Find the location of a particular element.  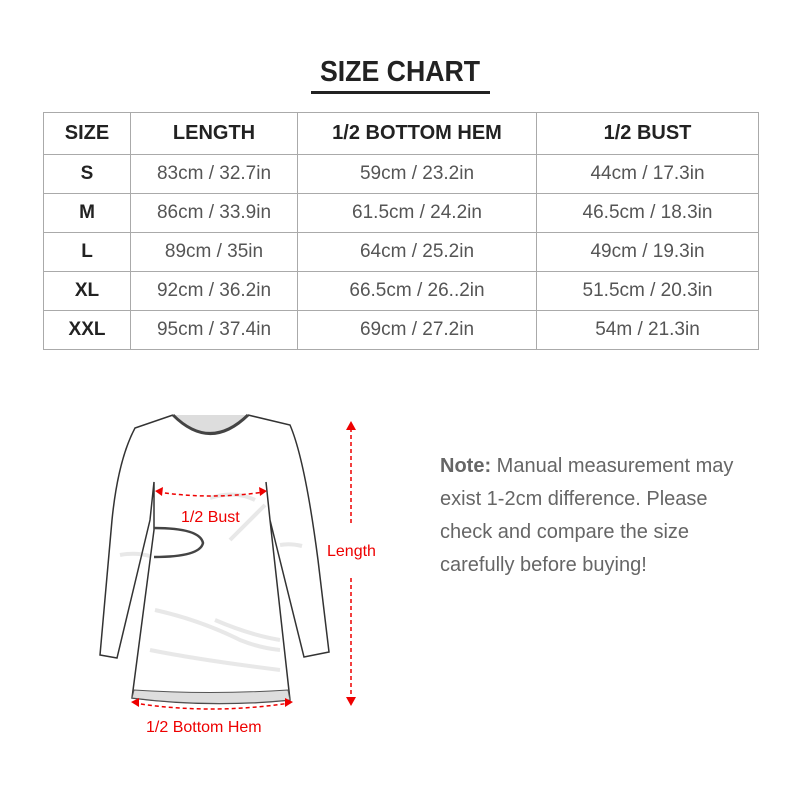

arrow-down-icon is located at coordinates (351, 701).